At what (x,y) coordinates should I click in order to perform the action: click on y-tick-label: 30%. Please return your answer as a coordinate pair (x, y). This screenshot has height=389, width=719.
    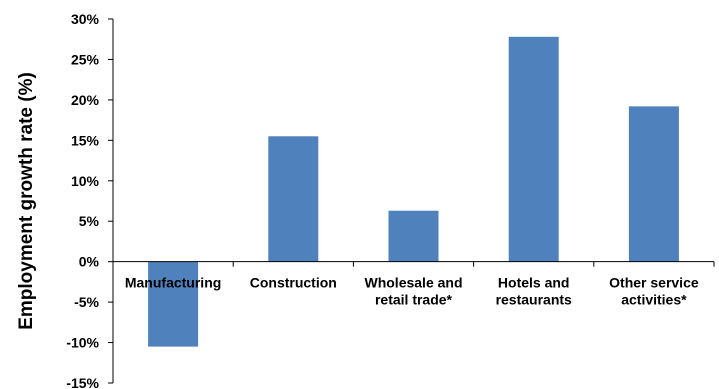
    Looking at the image, I should click on (85, 19).